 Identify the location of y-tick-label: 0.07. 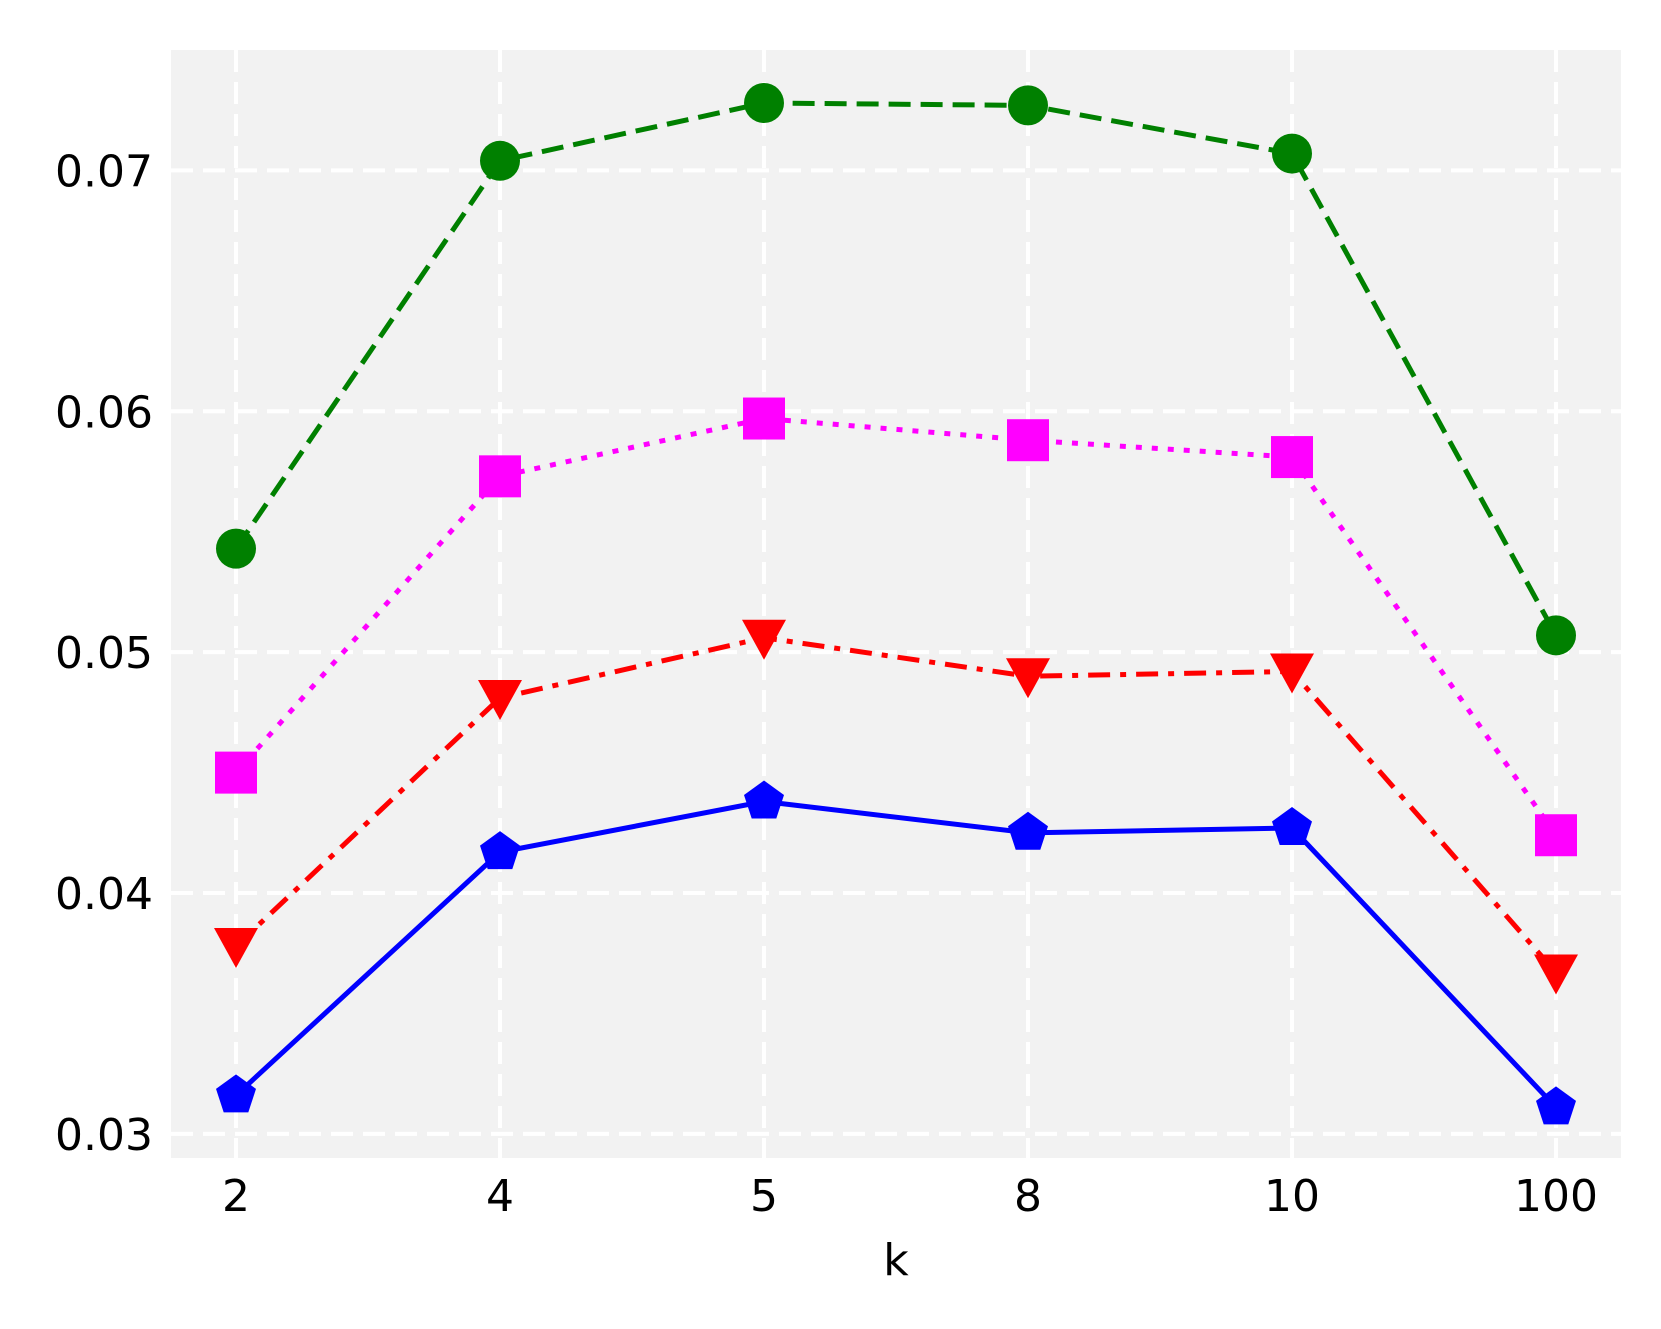
(104, 171).